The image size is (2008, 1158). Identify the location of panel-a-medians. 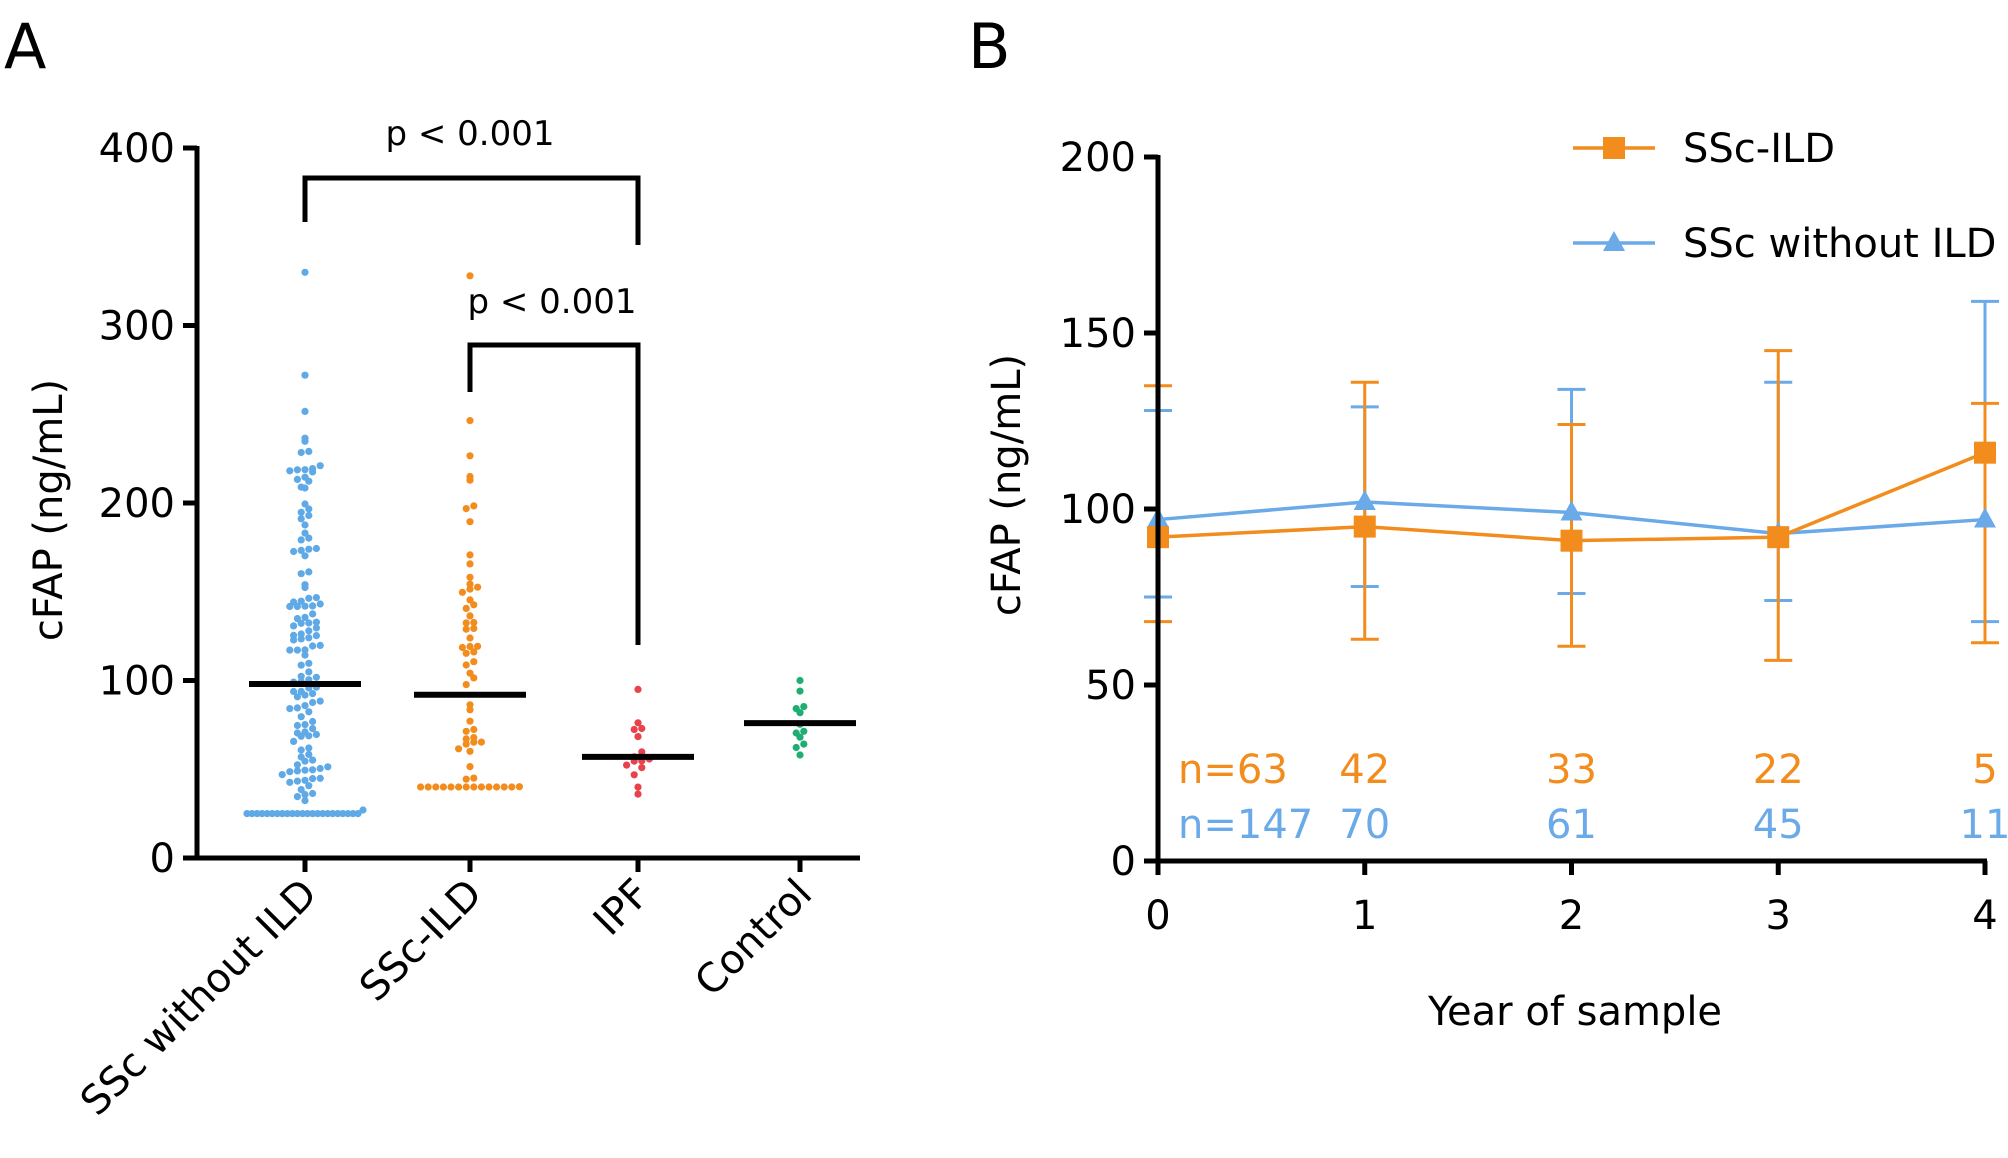
(552, 720).